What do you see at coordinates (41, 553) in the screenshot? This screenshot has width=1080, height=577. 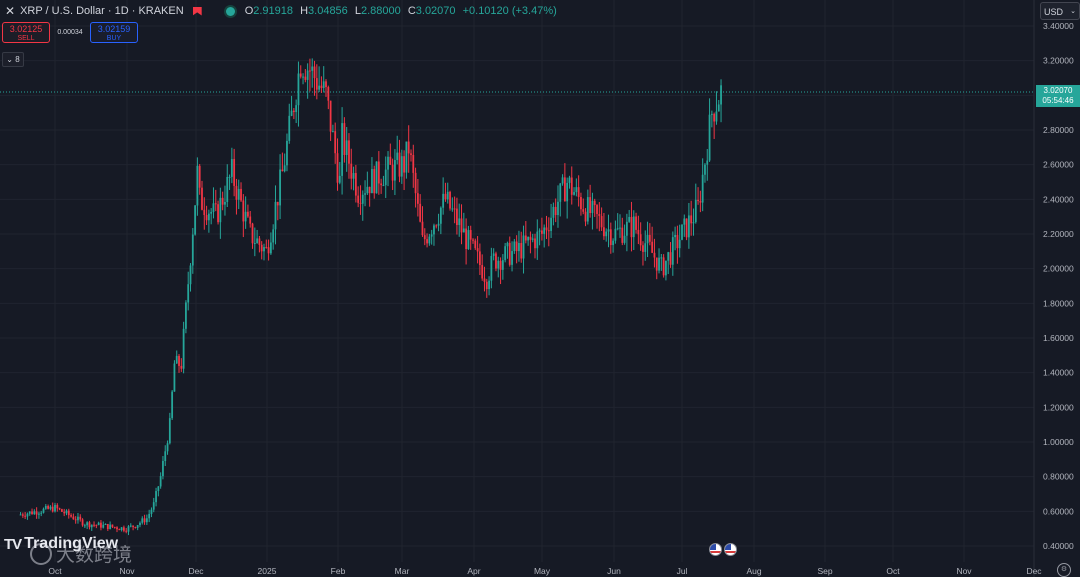 I see `watermark-logo-icon` at bounding box center [41, 553].